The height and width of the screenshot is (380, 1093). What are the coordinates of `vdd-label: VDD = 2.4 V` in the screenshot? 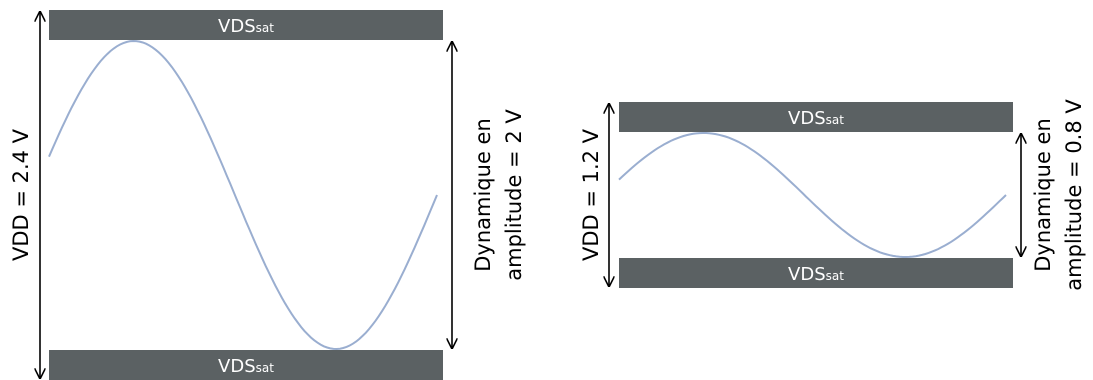 It's located at (21, 194).